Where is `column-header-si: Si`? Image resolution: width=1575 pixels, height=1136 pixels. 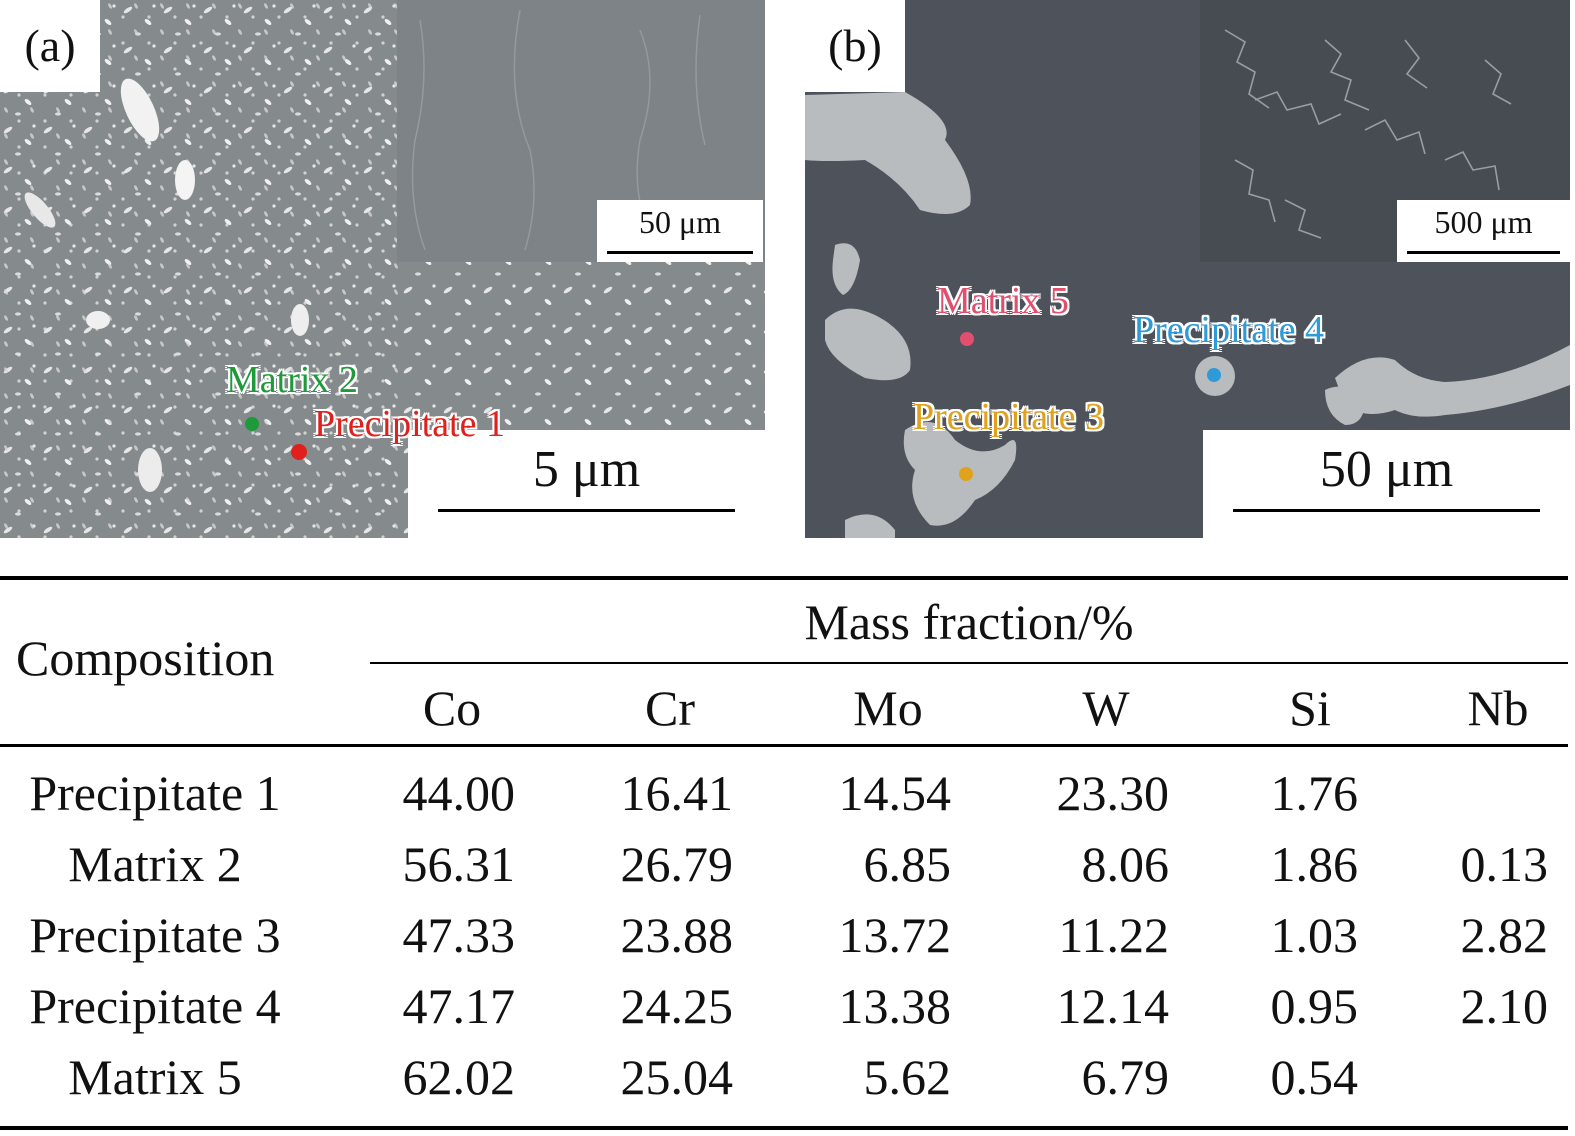
column-header-si: Si is located at coordinates (1310, 708).